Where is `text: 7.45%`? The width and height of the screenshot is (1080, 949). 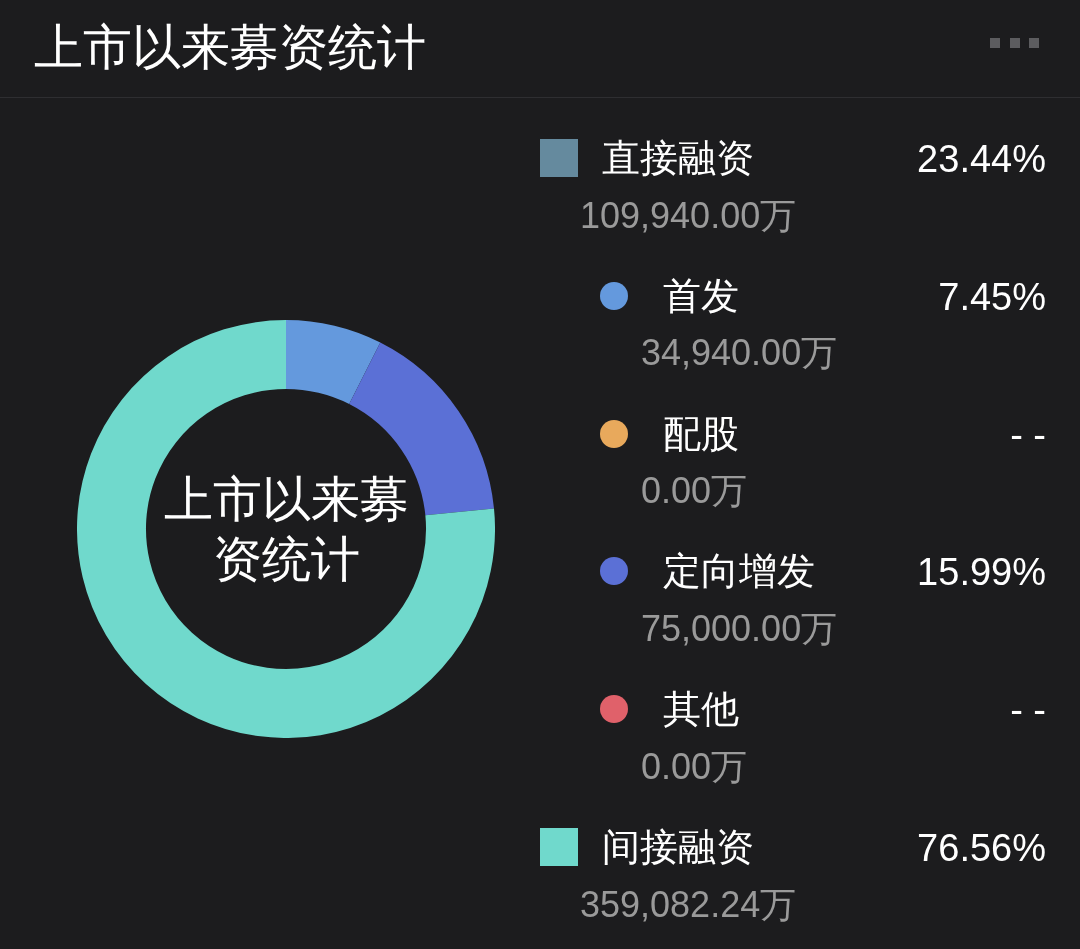 text: 7.45% is located at coordinates (992, 297).